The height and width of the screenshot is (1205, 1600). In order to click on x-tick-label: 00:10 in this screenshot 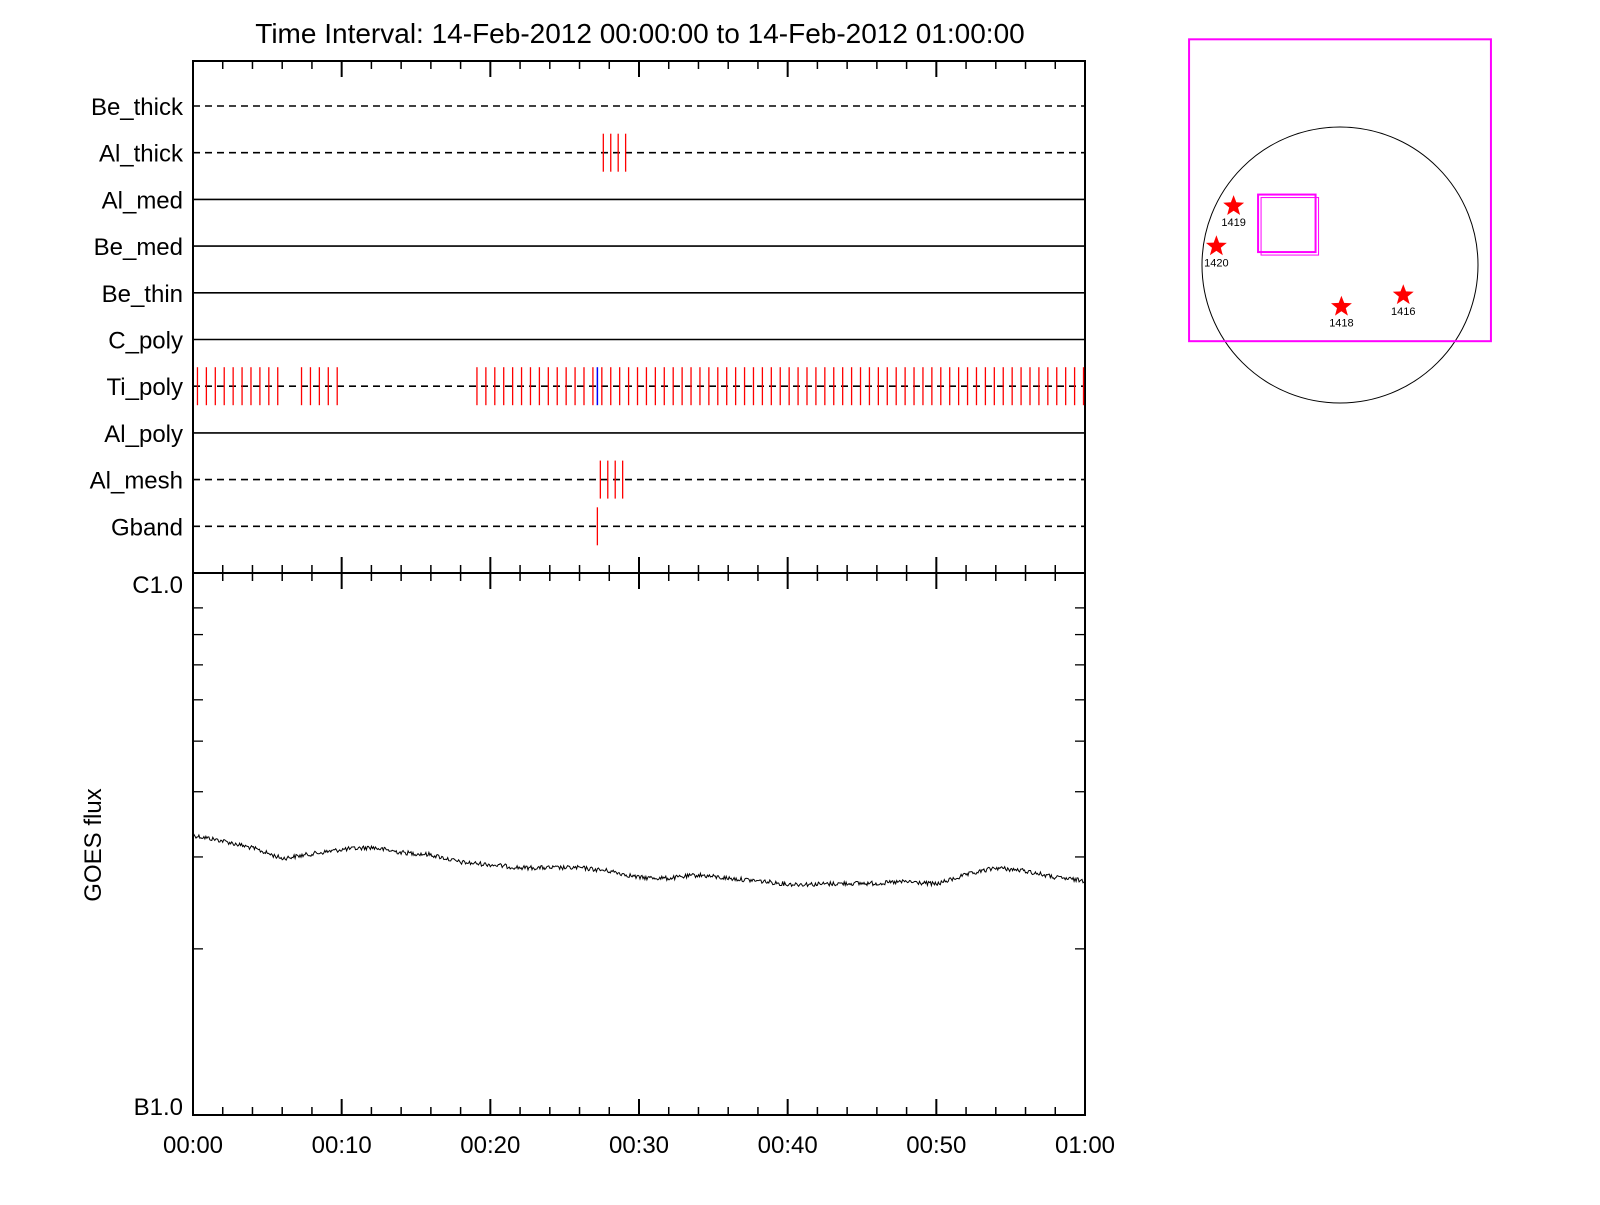, I will do `click(342, 1145)`.